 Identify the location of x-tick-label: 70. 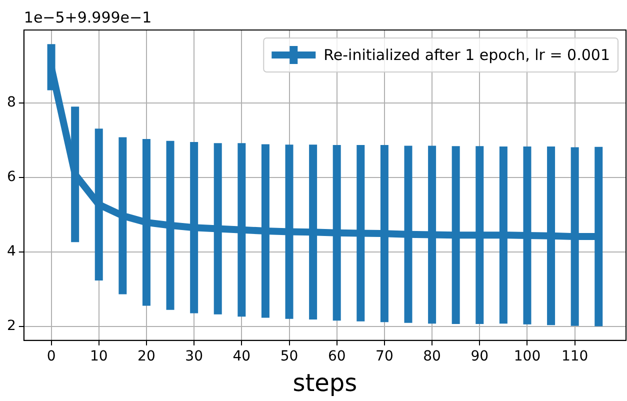
(385, 356).